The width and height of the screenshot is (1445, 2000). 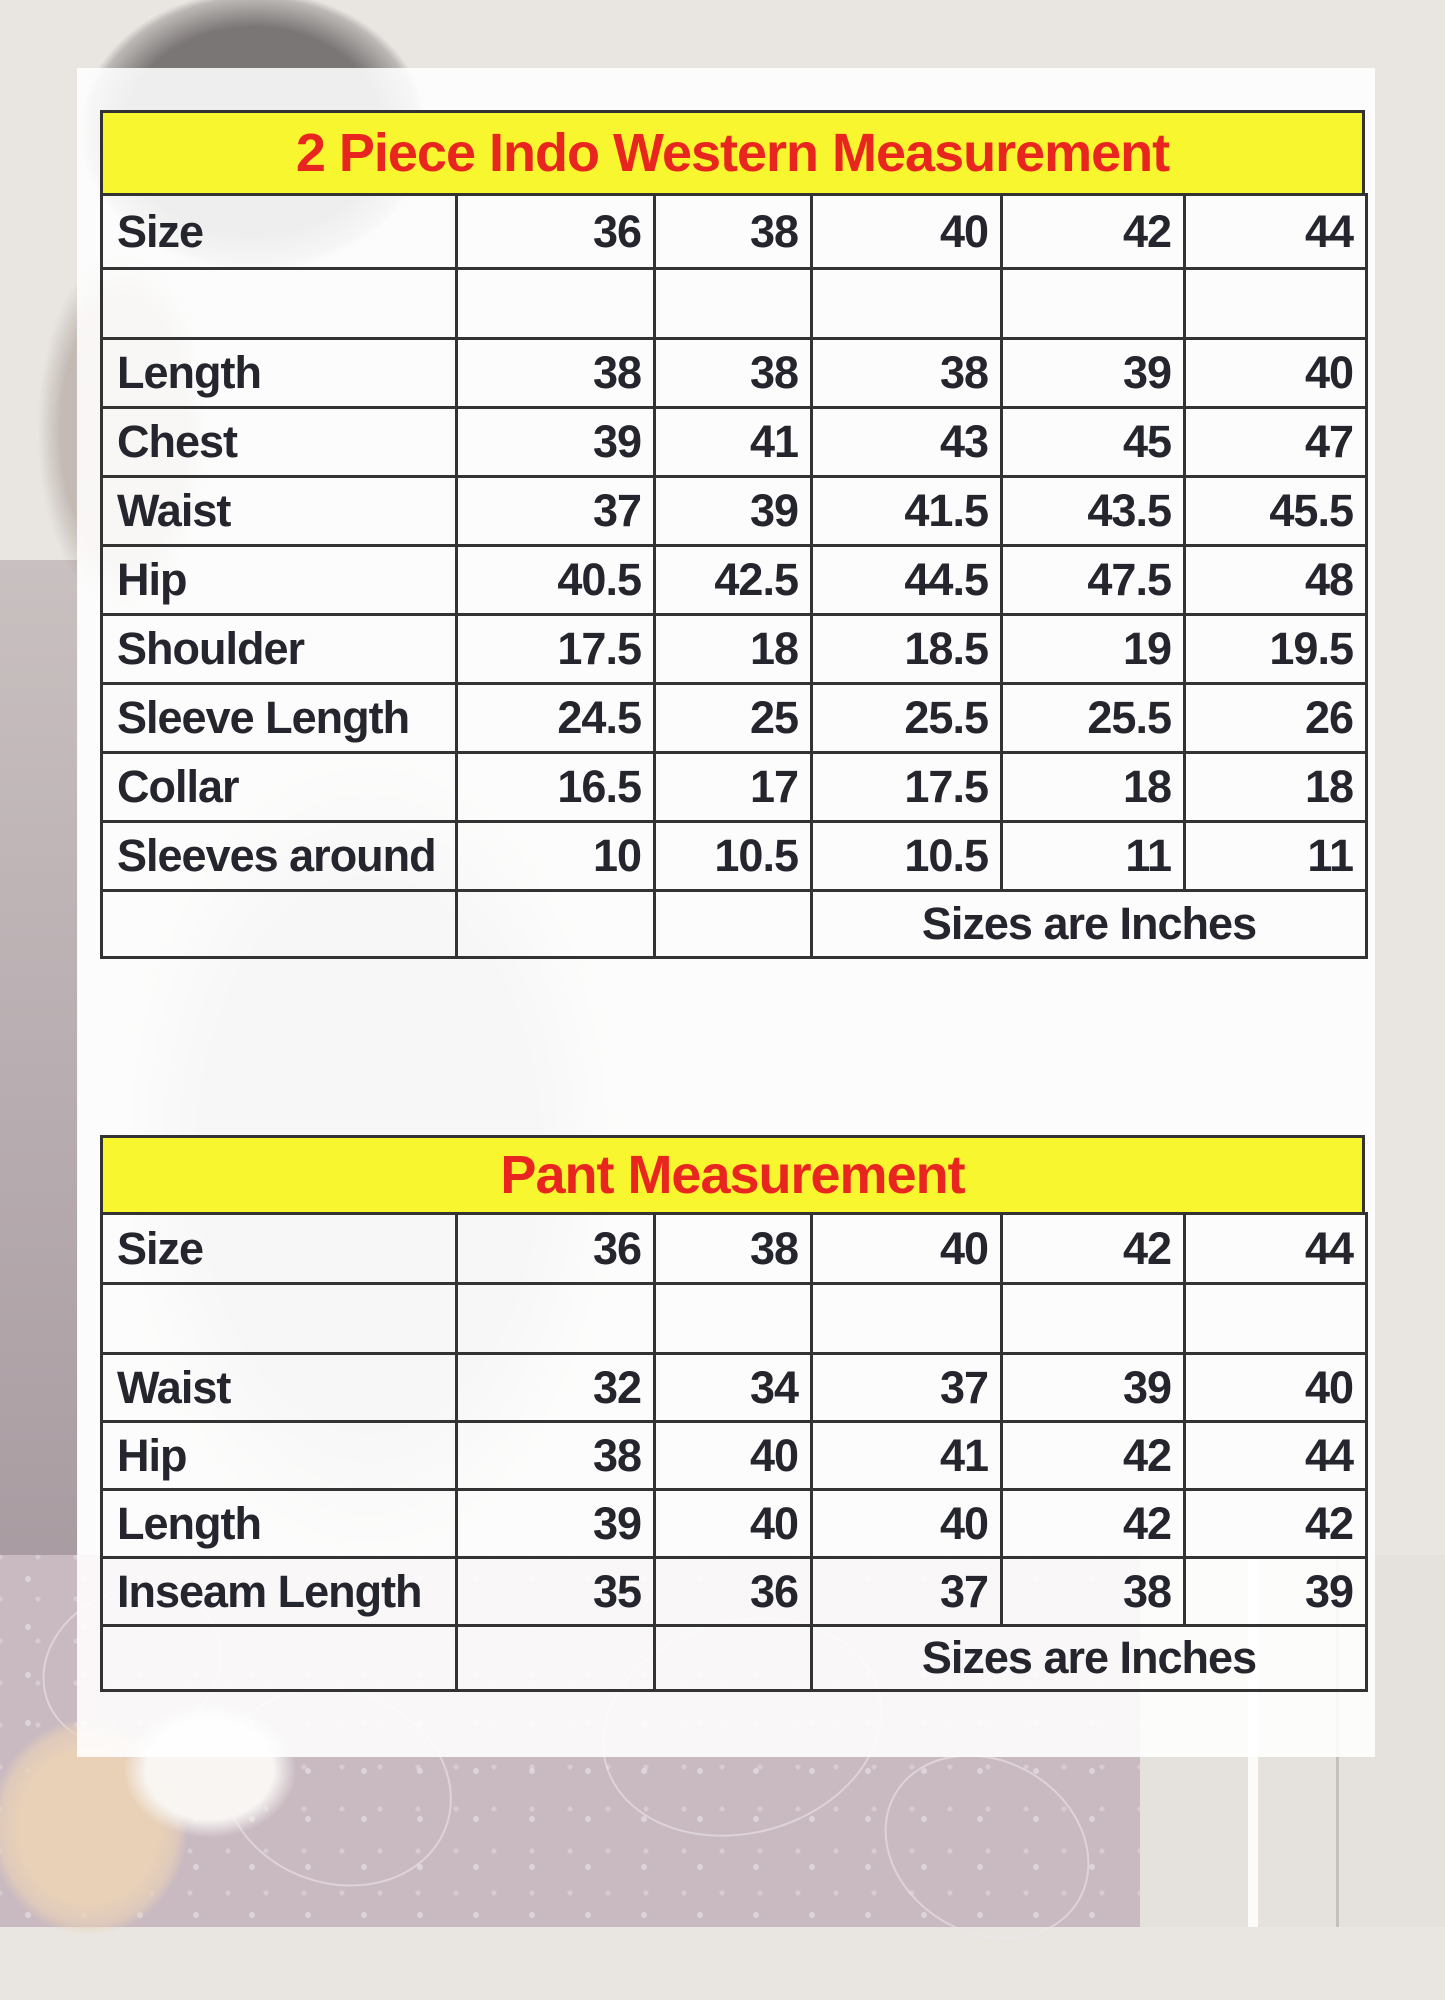 I want to click on row-label: Collar, so click(x=279, y=787).